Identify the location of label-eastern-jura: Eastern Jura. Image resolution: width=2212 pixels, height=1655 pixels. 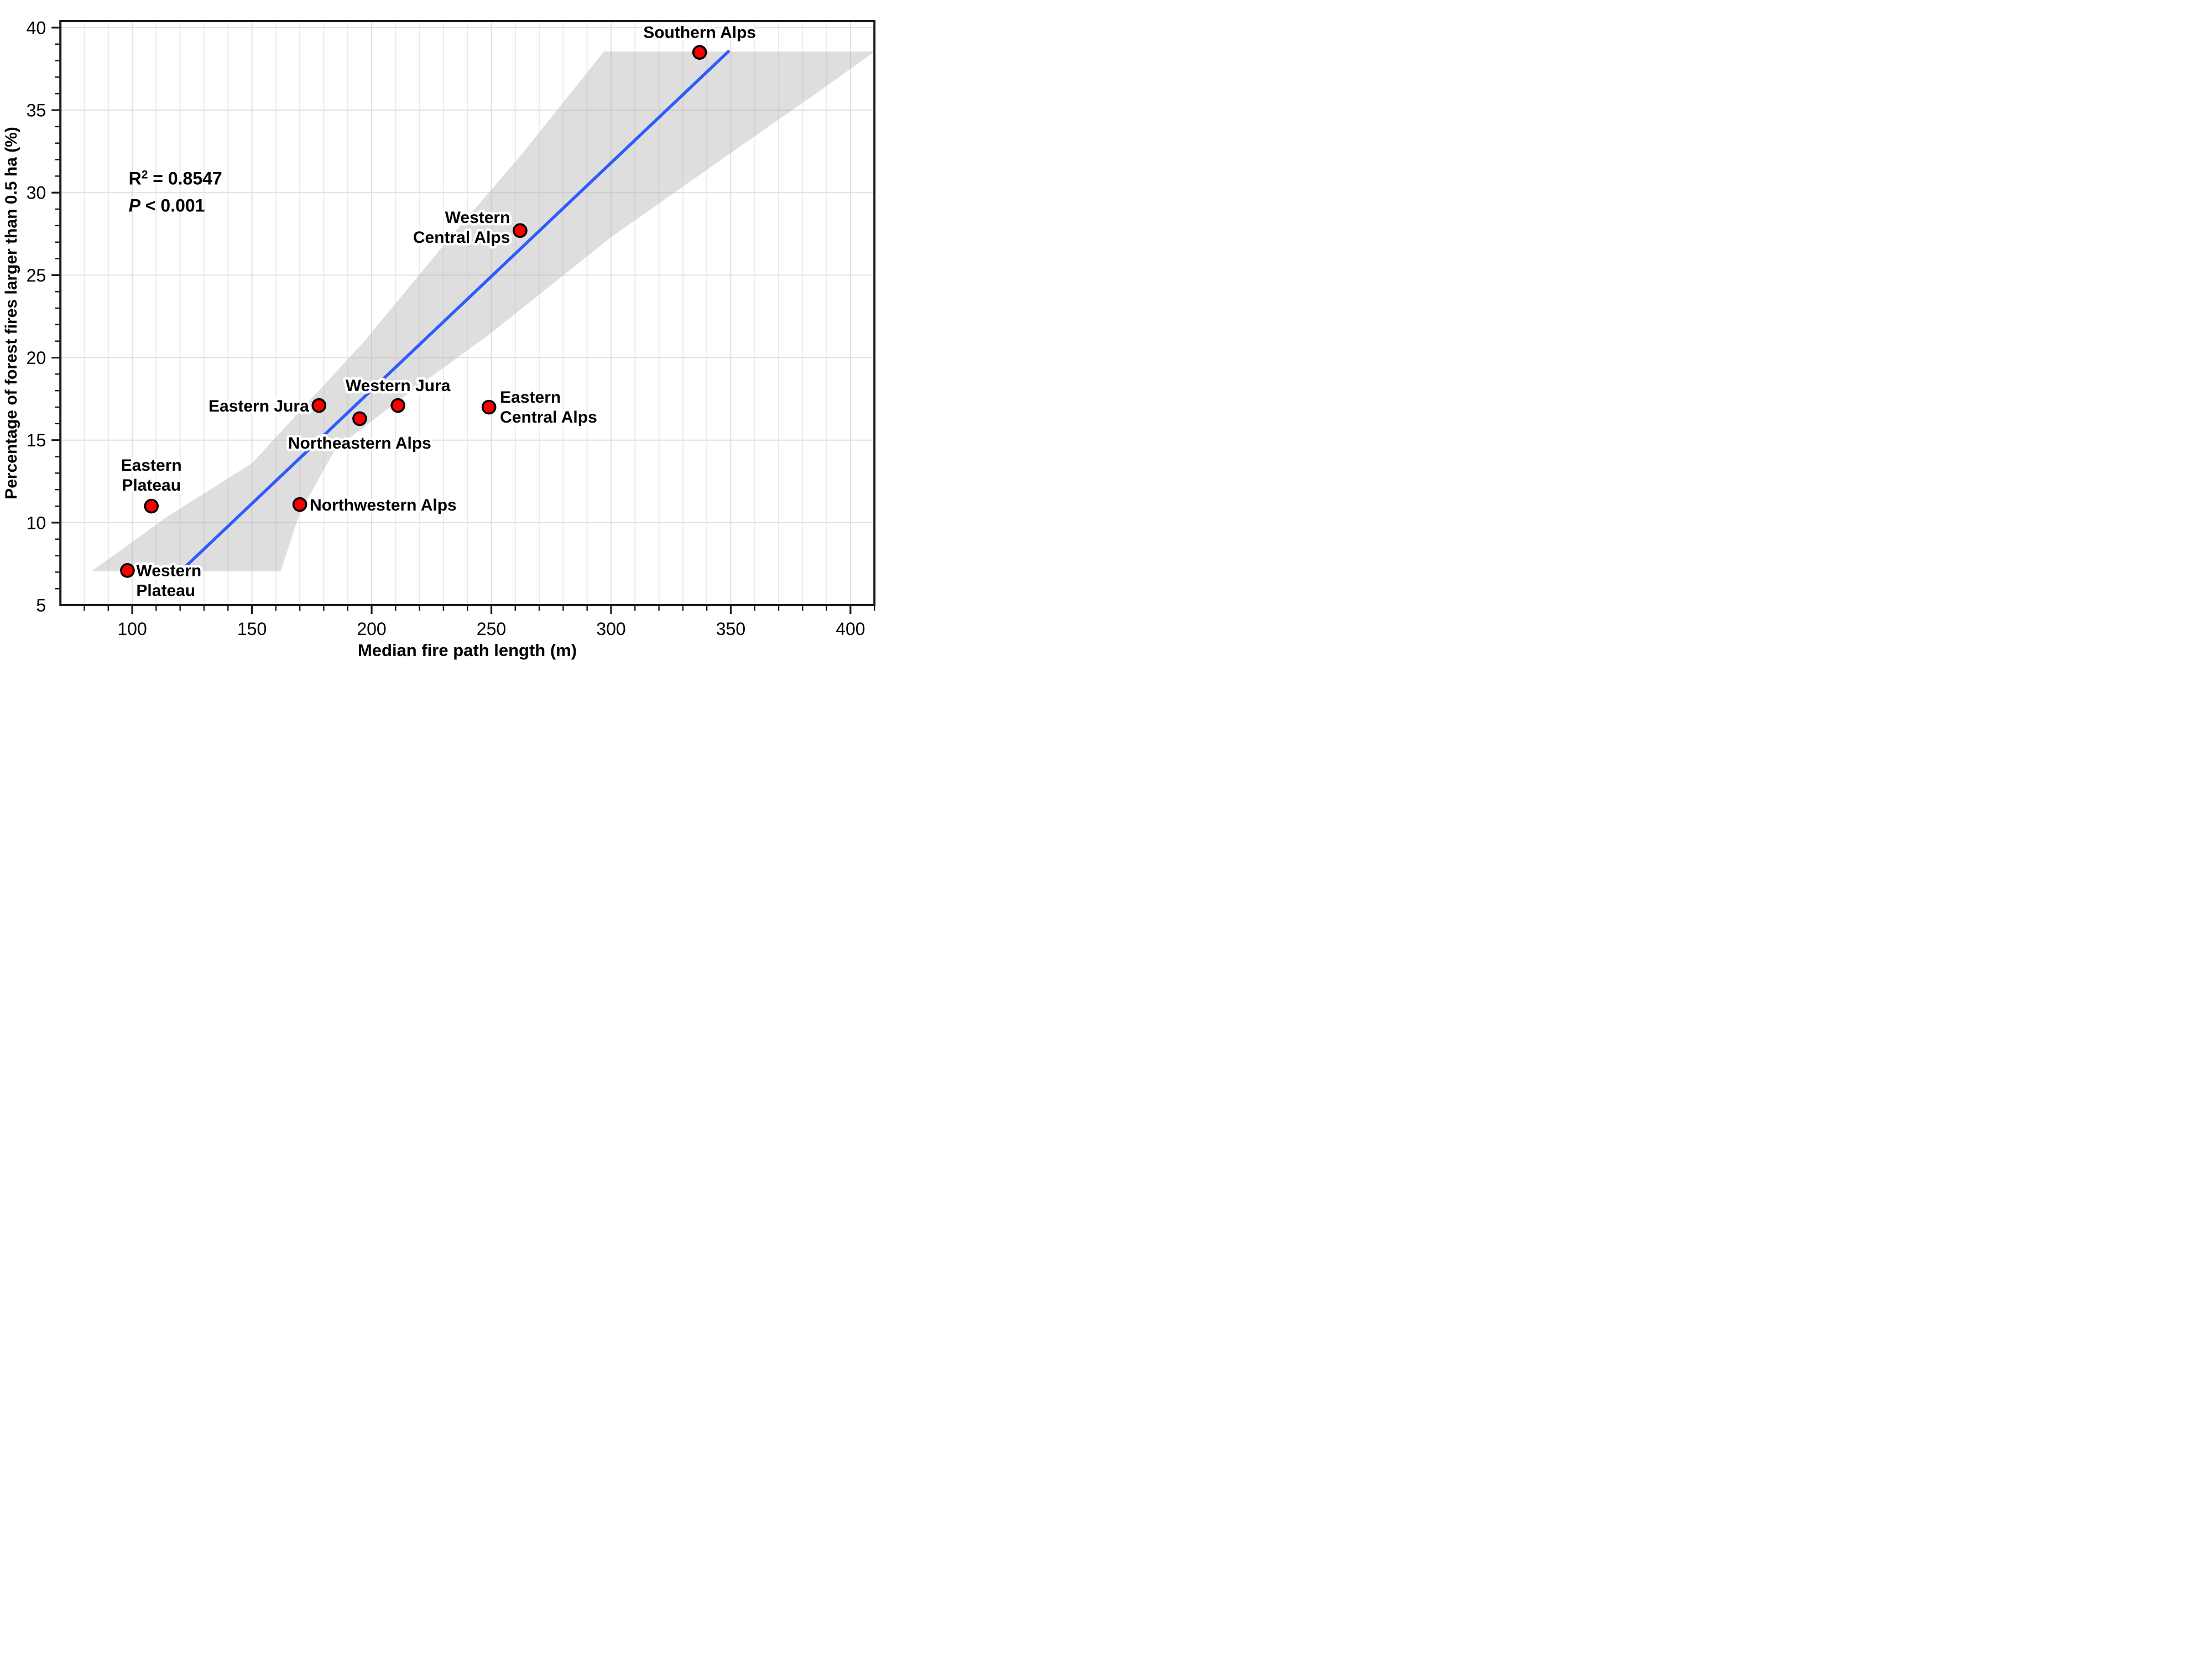
(259, 406).